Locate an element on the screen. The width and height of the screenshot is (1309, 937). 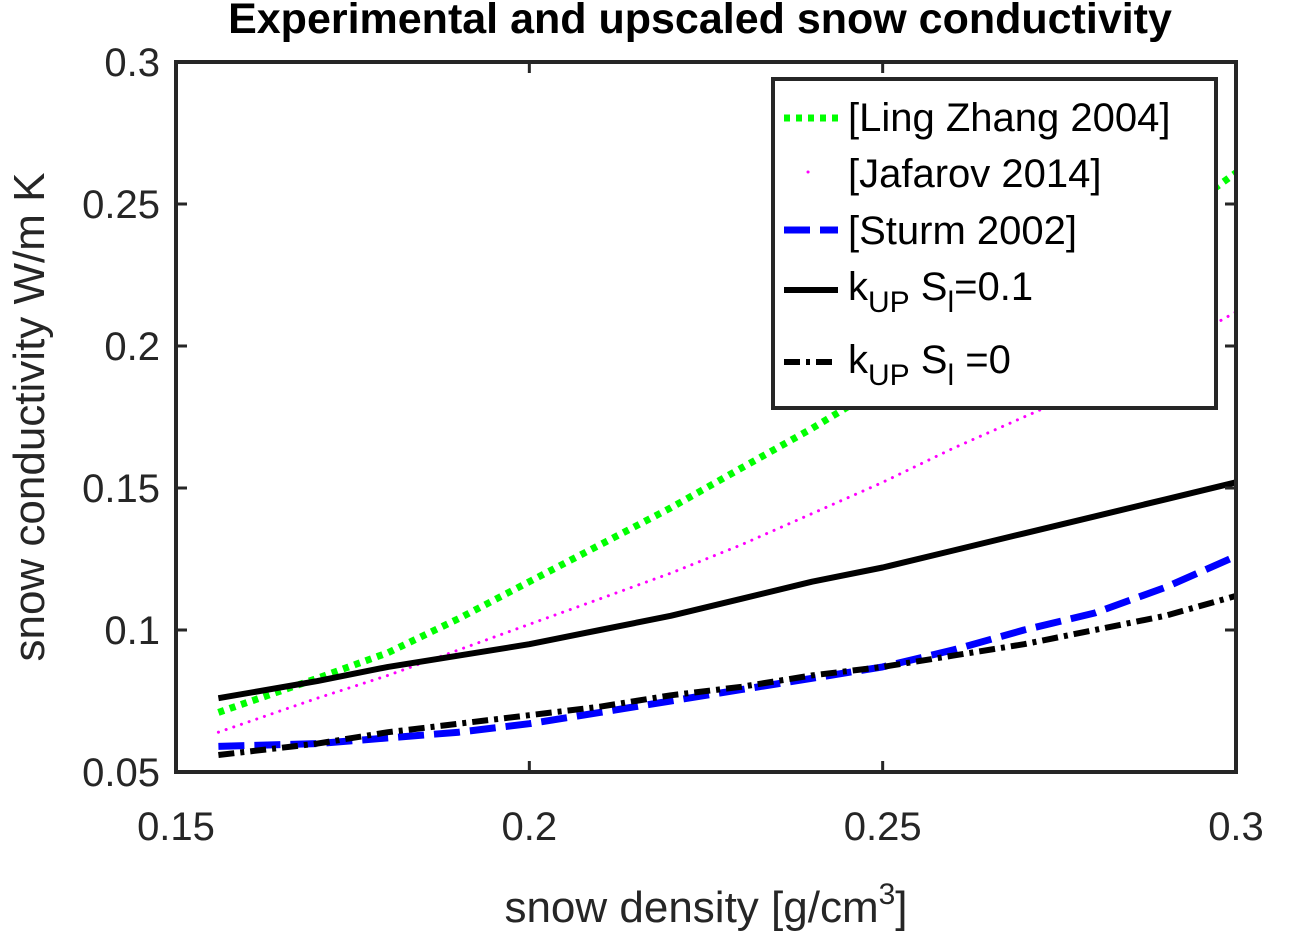
y-tick-label: 0.25 is located at coordinates (121, 205).